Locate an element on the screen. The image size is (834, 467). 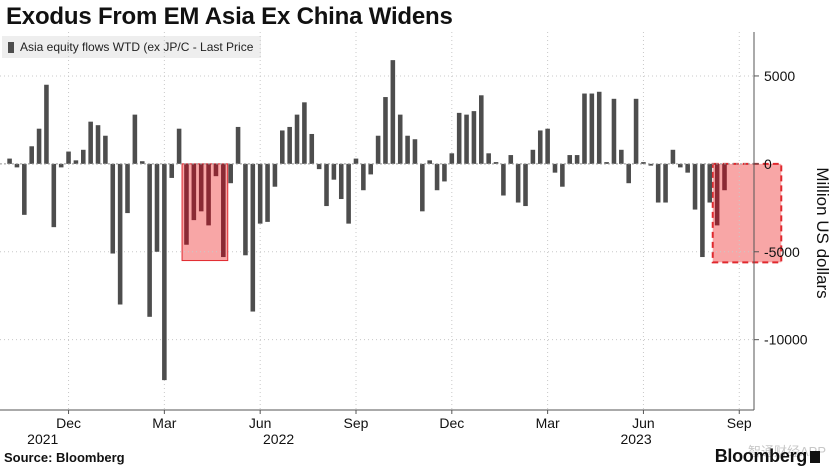
legend-swatch is located at coordinates (11, 47).